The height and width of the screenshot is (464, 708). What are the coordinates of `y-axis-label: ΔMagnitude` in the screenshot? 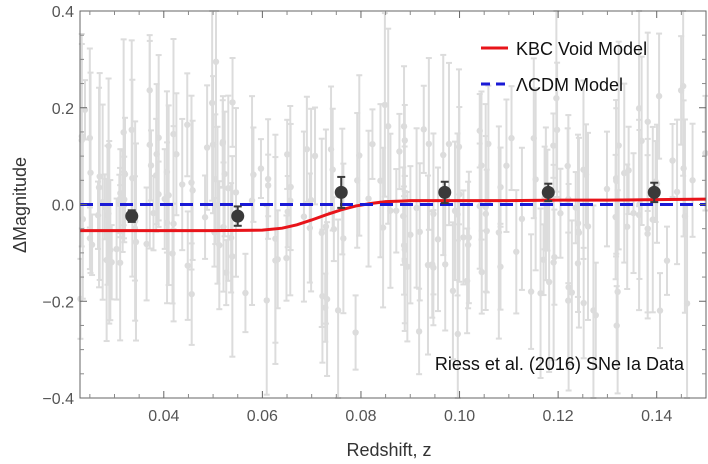 It's located at (20, 205).